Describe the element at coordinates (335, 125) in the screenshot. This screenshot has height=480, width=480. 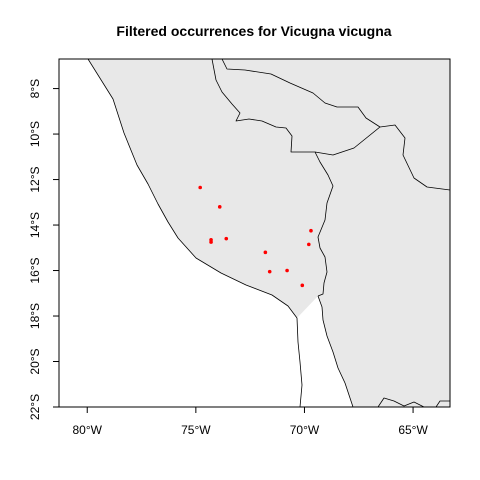
I see `border-northeast` at that location.